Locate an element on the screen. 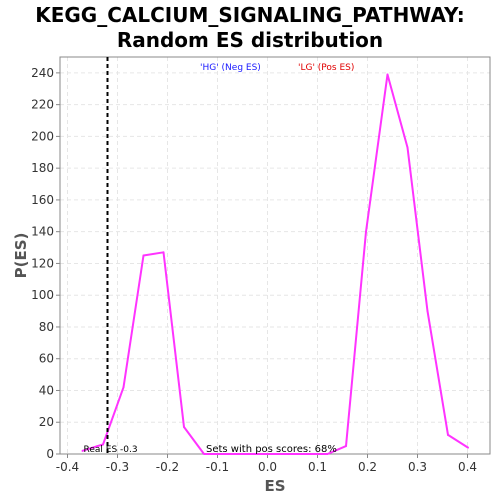  x-tick-label: 0.1 is located at coordinates (317, 467).